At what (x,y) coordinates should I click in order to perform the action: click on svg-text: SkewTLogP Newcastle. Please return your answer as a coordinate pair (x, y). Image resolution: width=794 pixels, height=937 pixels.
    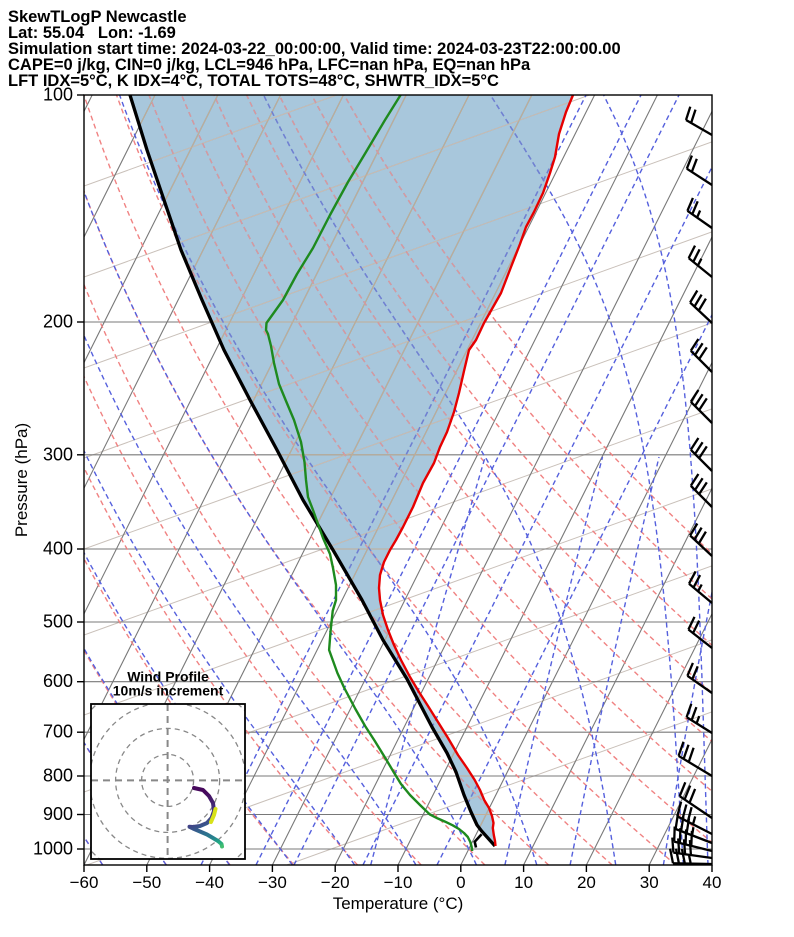
    Looking at the image, I should click on (97, 17).